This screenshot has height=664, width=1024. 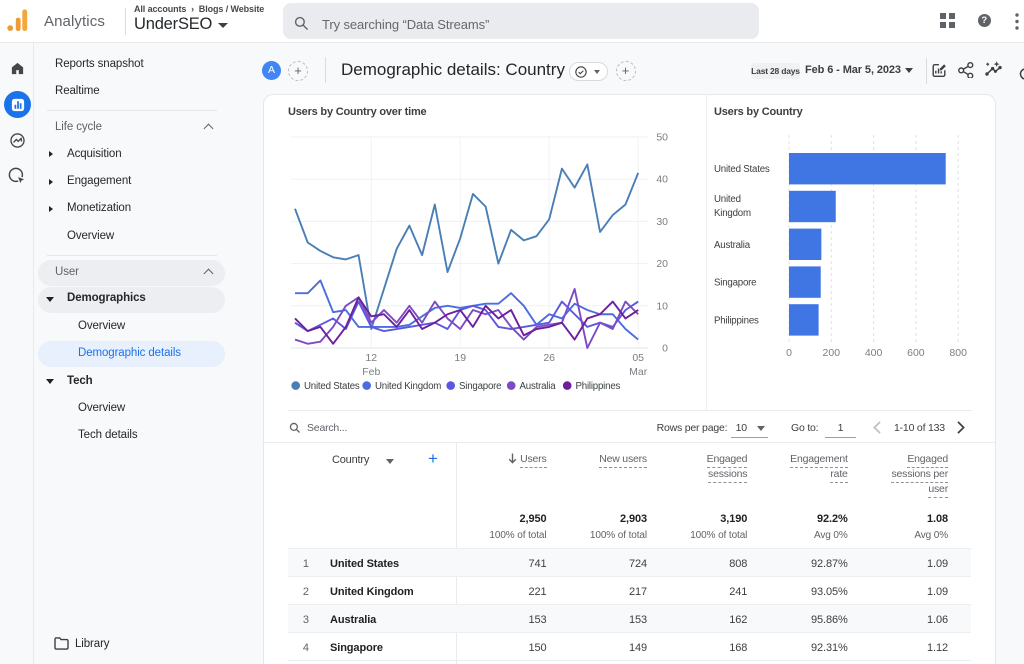 I want to click on svg-text: 200, so click(x=832, y=353).